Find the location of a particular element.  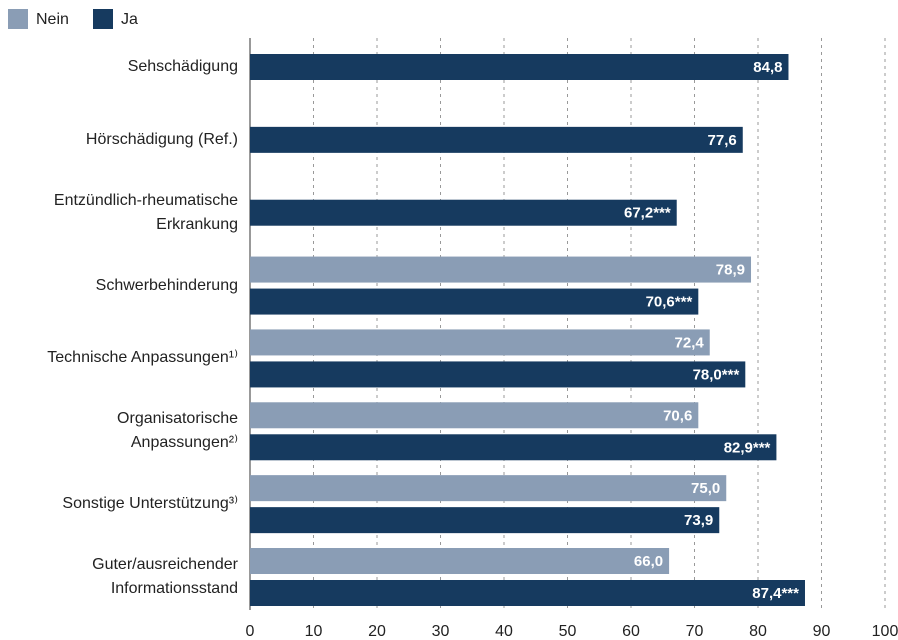

x-tick-label: 30 is located at coordinates (441, 631).